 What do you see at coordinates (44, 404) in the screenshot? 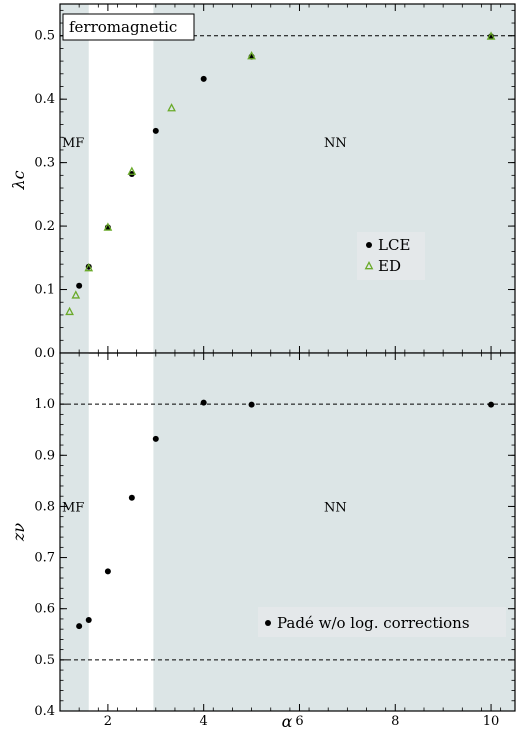
I see `y-tick-label: 1.0` at bounding box center [44, 404].